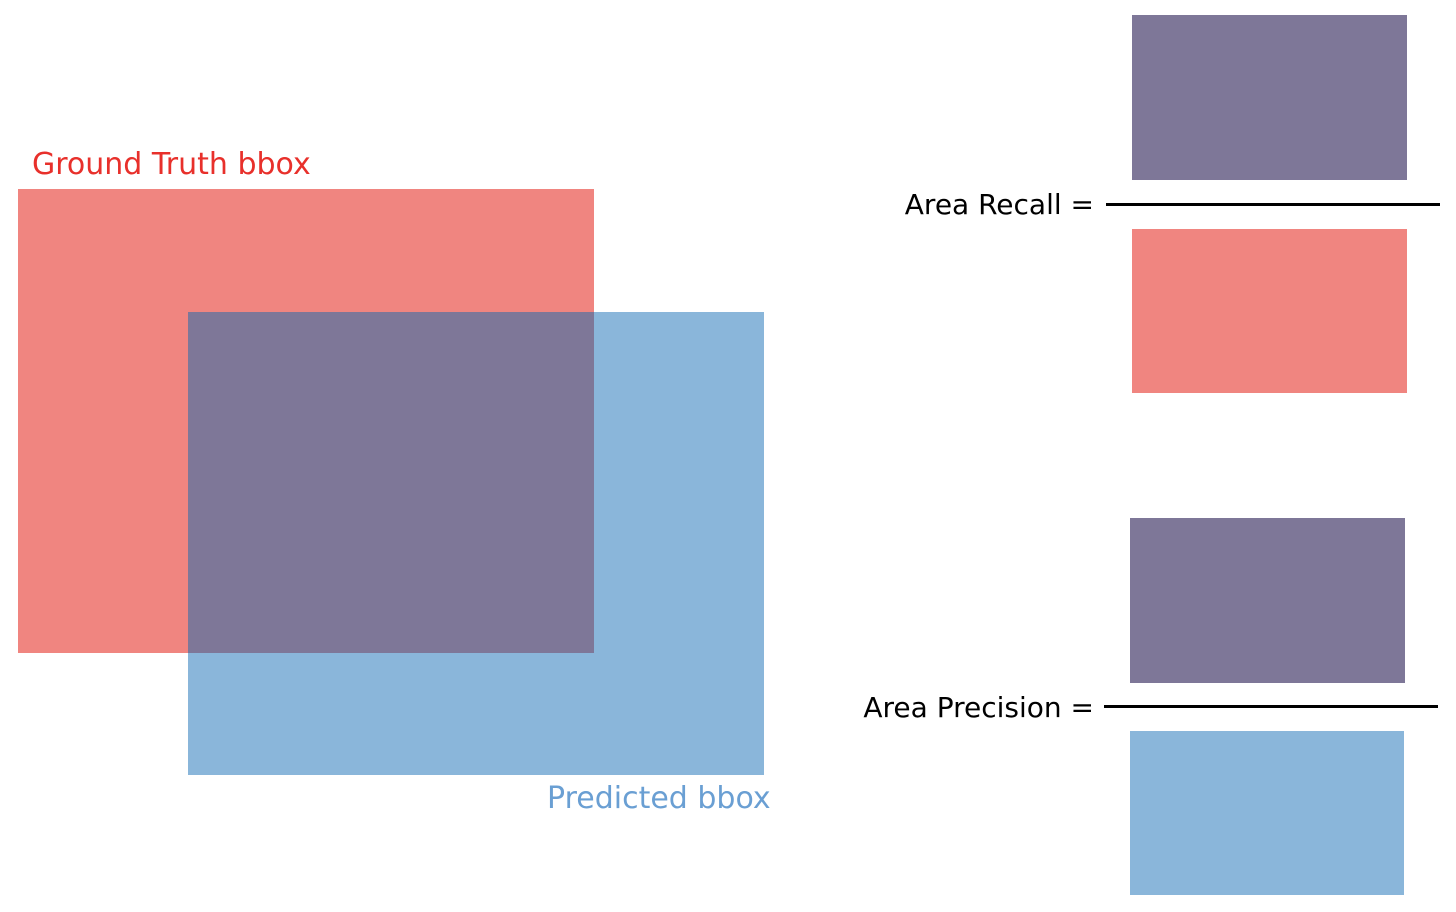 The height and width of the screenshot is (912, 1456). What do you see at coordinates (978, 707) in the screenshot?
I see `area-precision-label: Area Precision =` at bounding box center [978, 707].